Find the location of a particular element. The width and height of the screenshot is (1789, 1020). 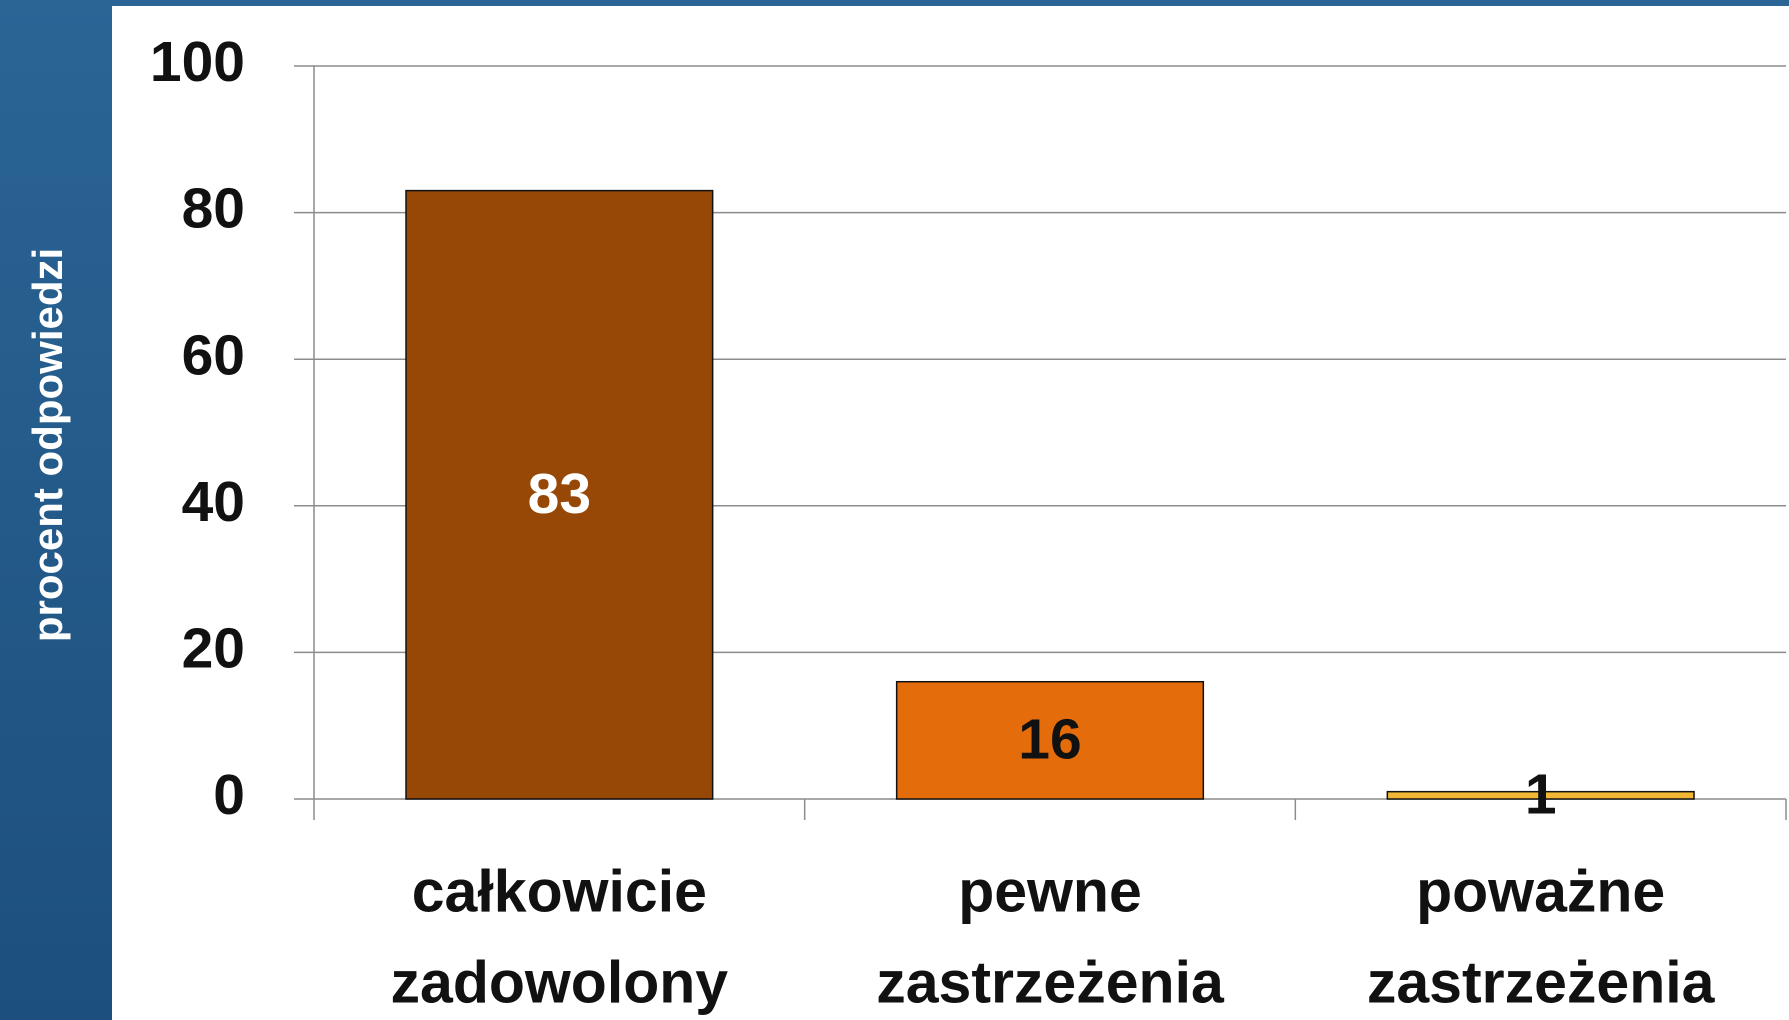

data-label: 83 is located at coordinates (559, 494).